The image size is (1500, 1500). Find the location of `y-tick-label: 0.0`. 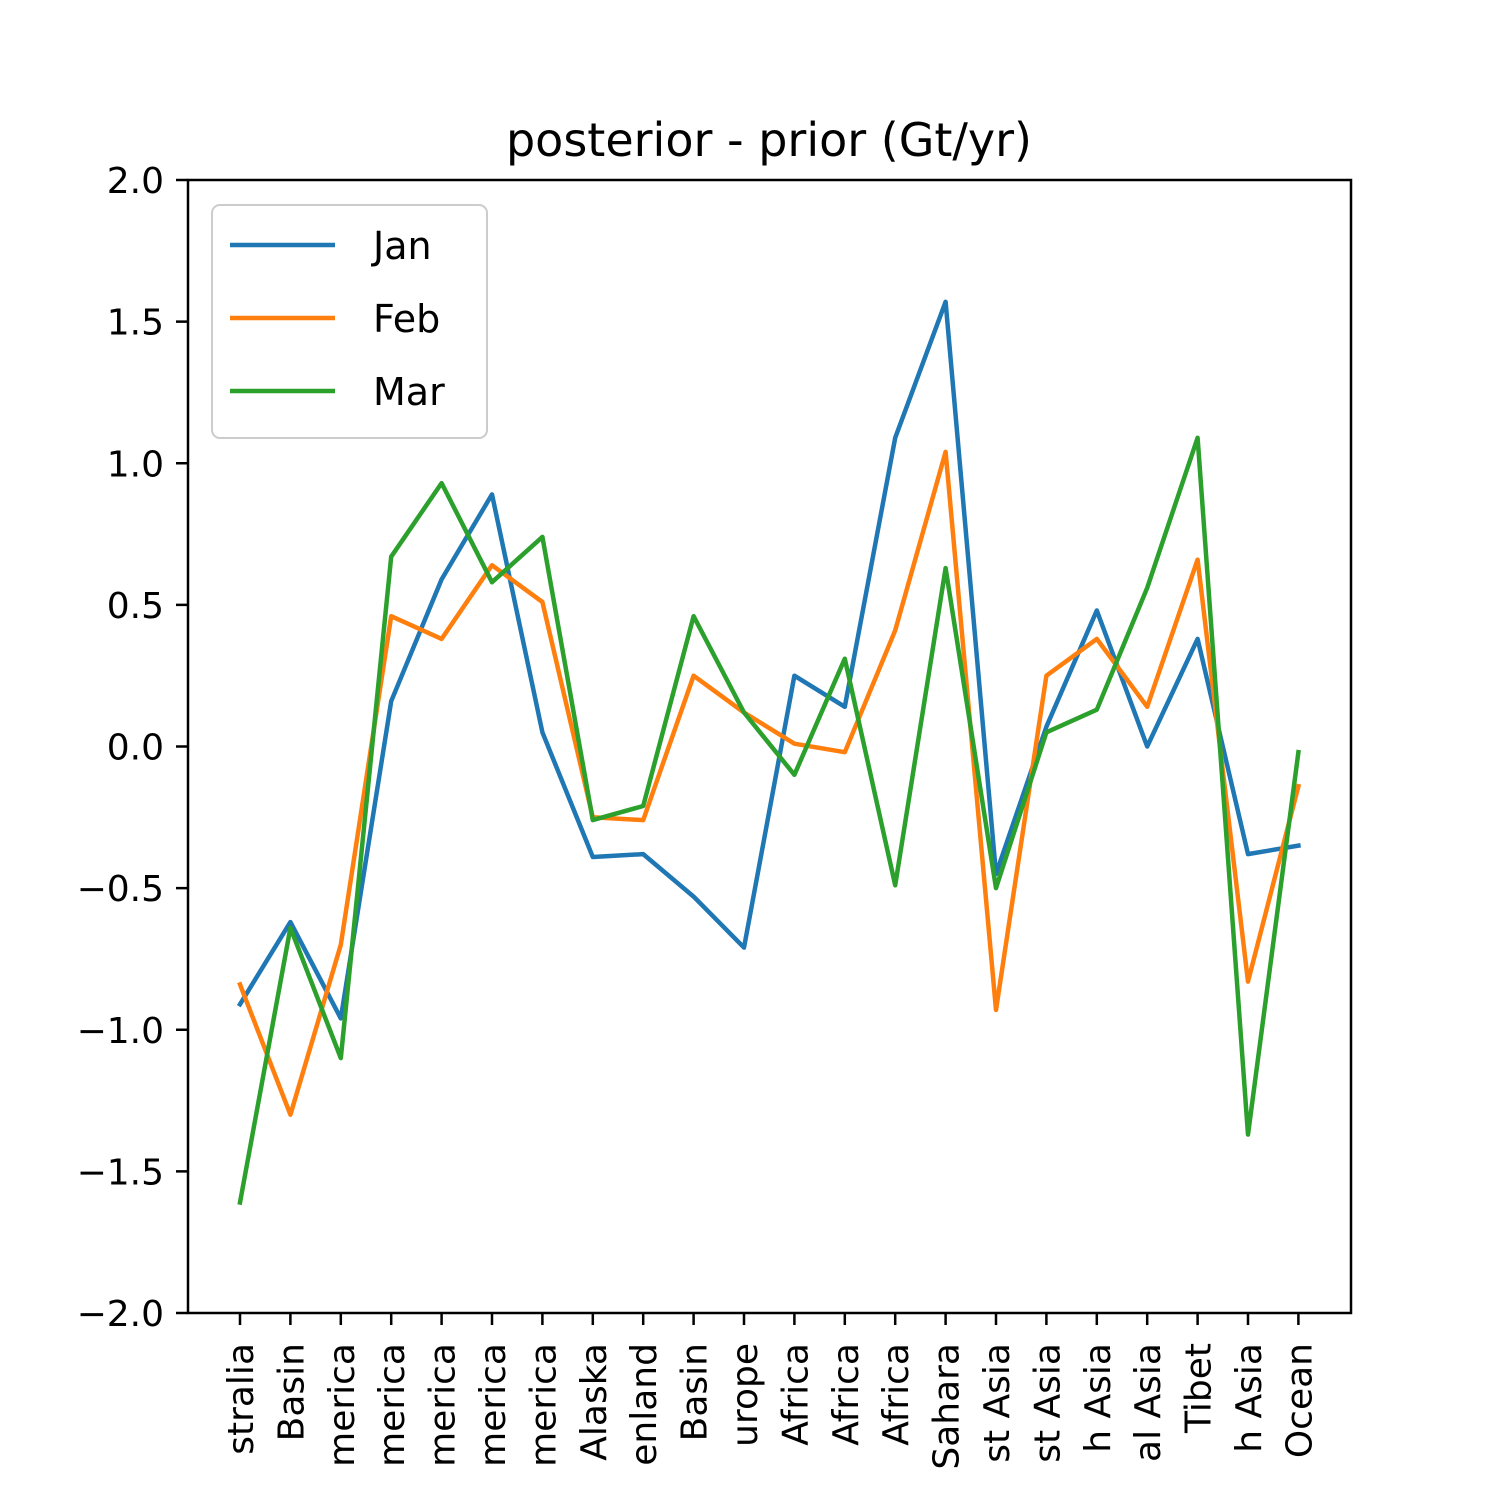

y-tick-label: 0.0 is located at coordinates (135, 748).